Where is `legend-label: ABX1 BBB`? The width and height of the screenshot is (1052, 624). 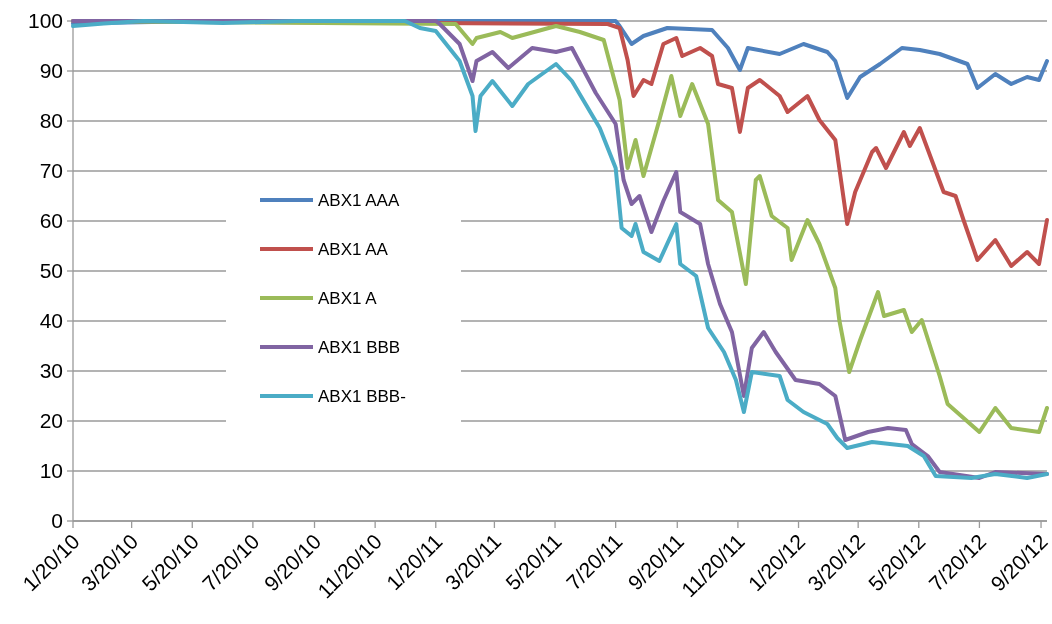 legend-label: ABX1 BBB is located at coordinates (359, 347).